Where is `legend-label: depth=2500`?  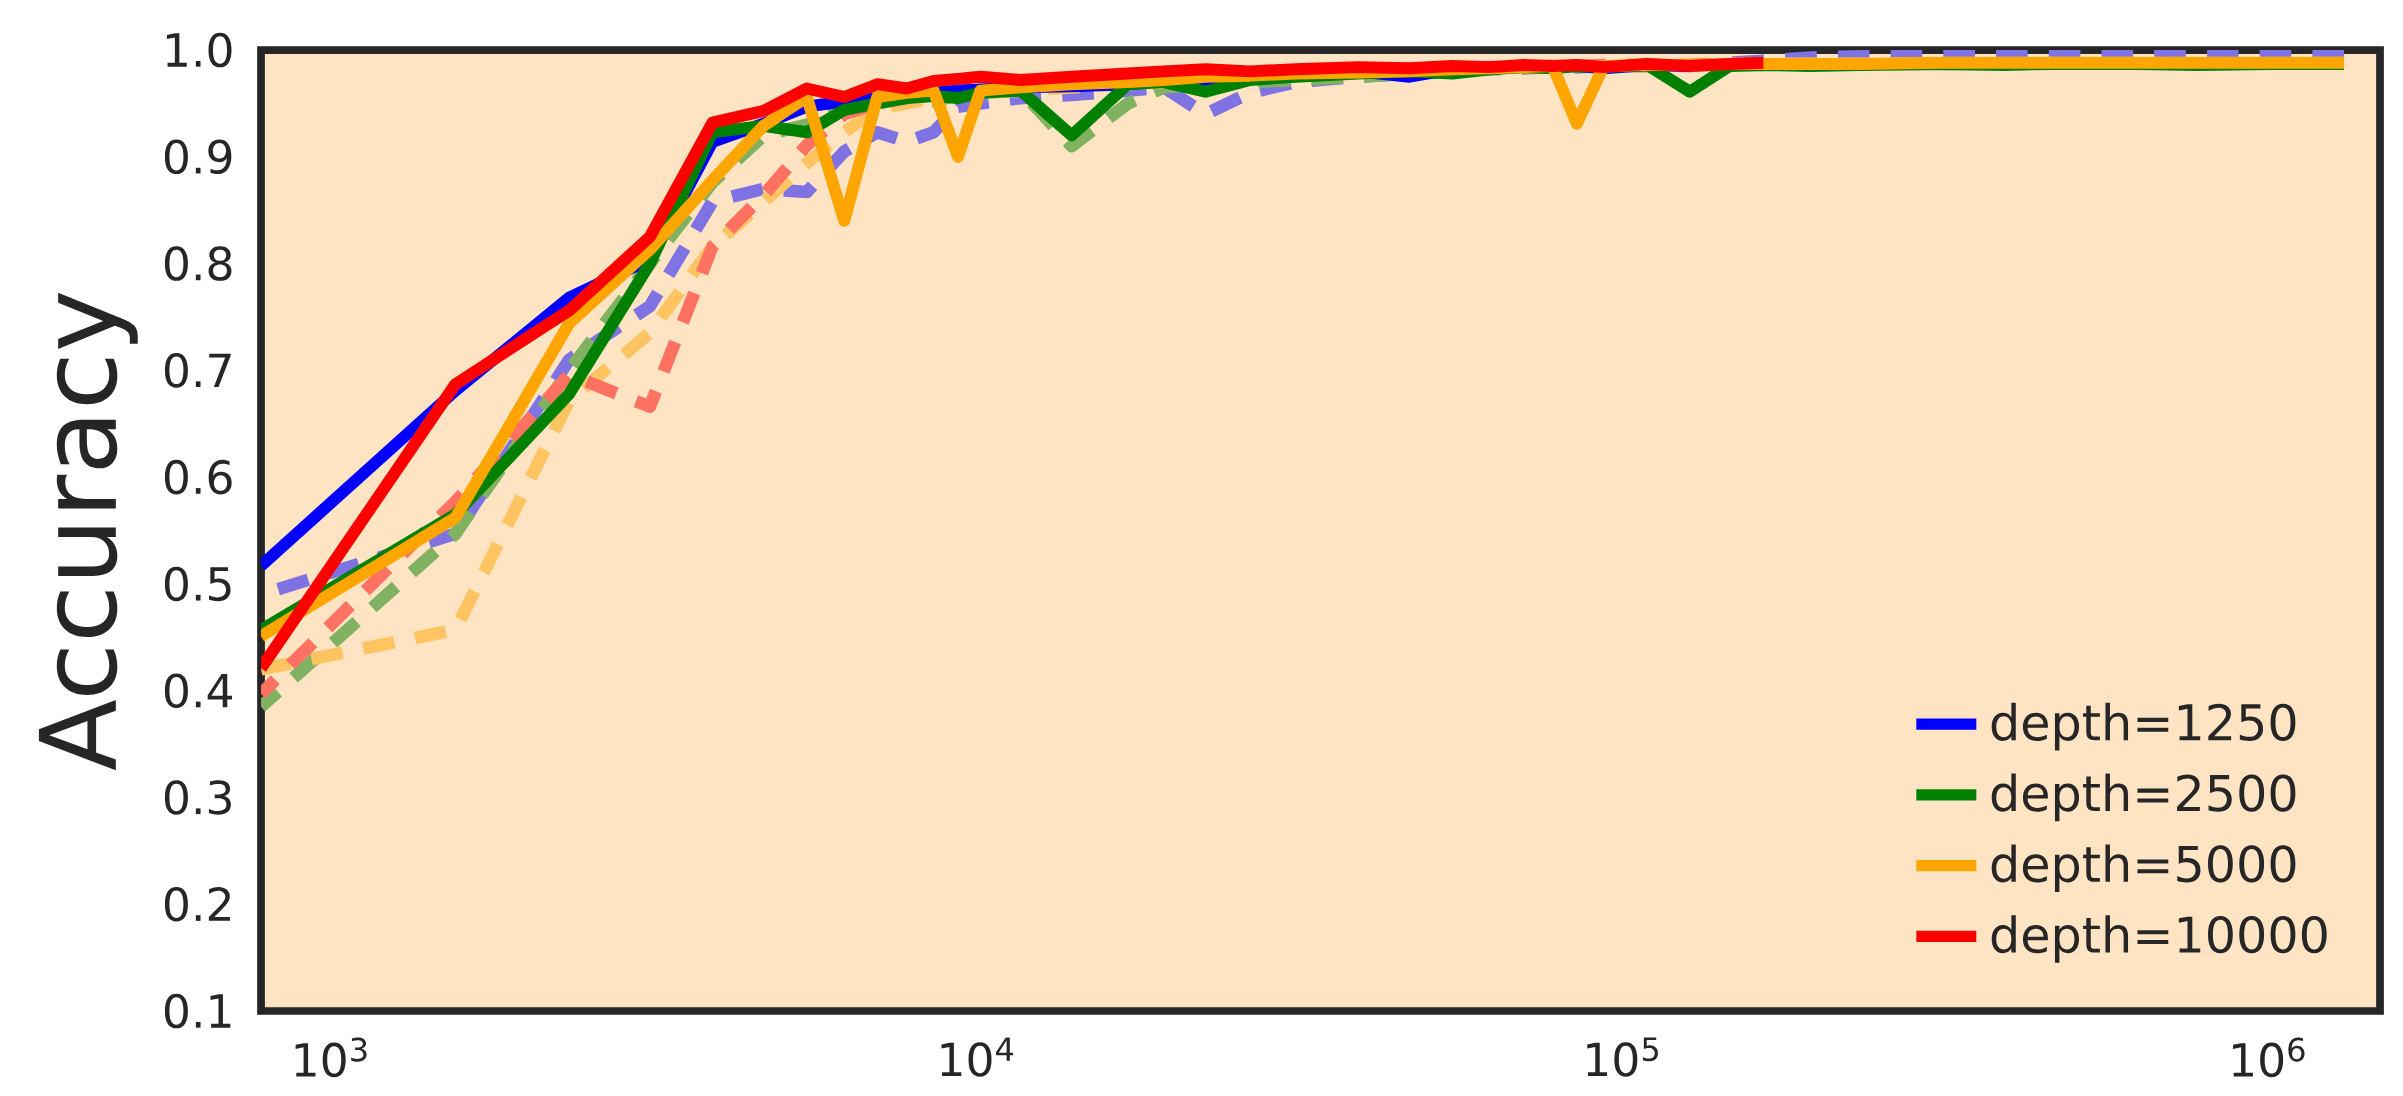 legend-label: depth=2500 is located at coordinates (2143, 797).